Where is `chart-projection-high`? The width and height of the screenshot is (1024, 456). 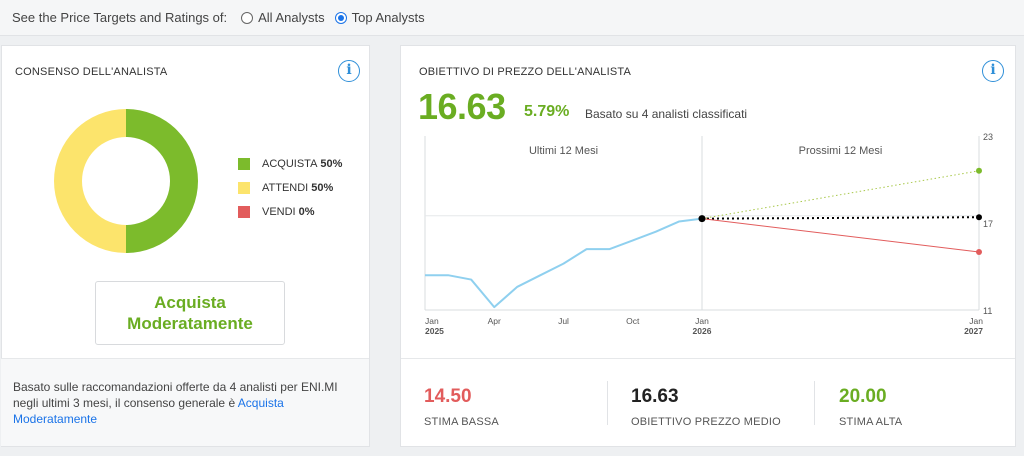 chart-projection-high is located at coordinates (840, 195).